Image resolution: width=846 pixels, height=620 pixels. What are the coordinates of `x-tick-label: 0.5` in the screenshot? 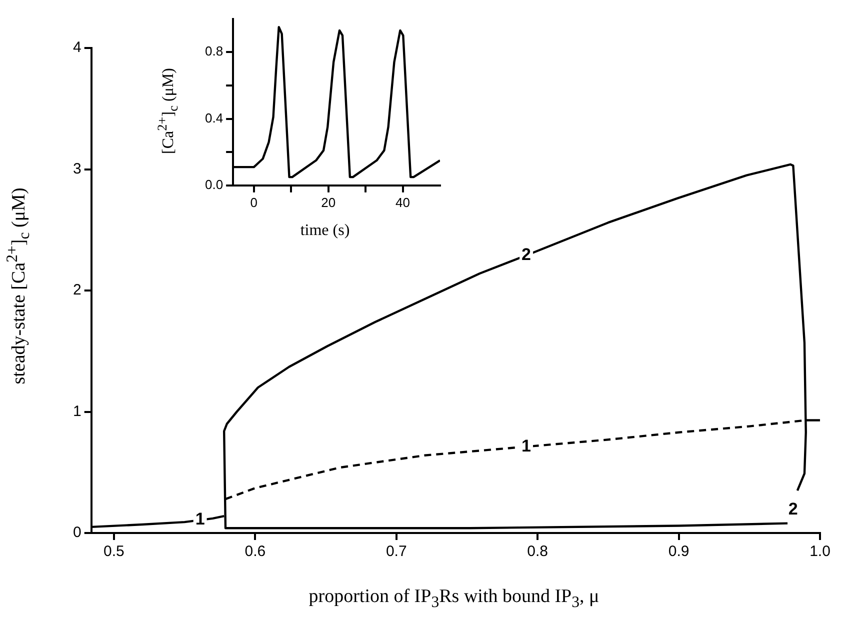 It's located at (114, 551).